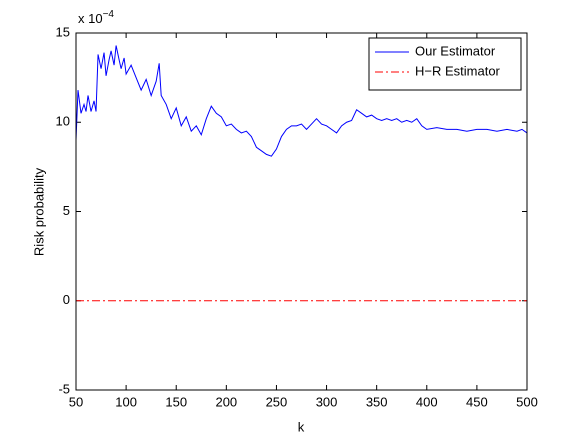 Image resolution: width=582 pixels, height=438 pixels. Describe the element at coordinates (66, 299) in the screenshot. I see `y-tick-label: 0` at that location.